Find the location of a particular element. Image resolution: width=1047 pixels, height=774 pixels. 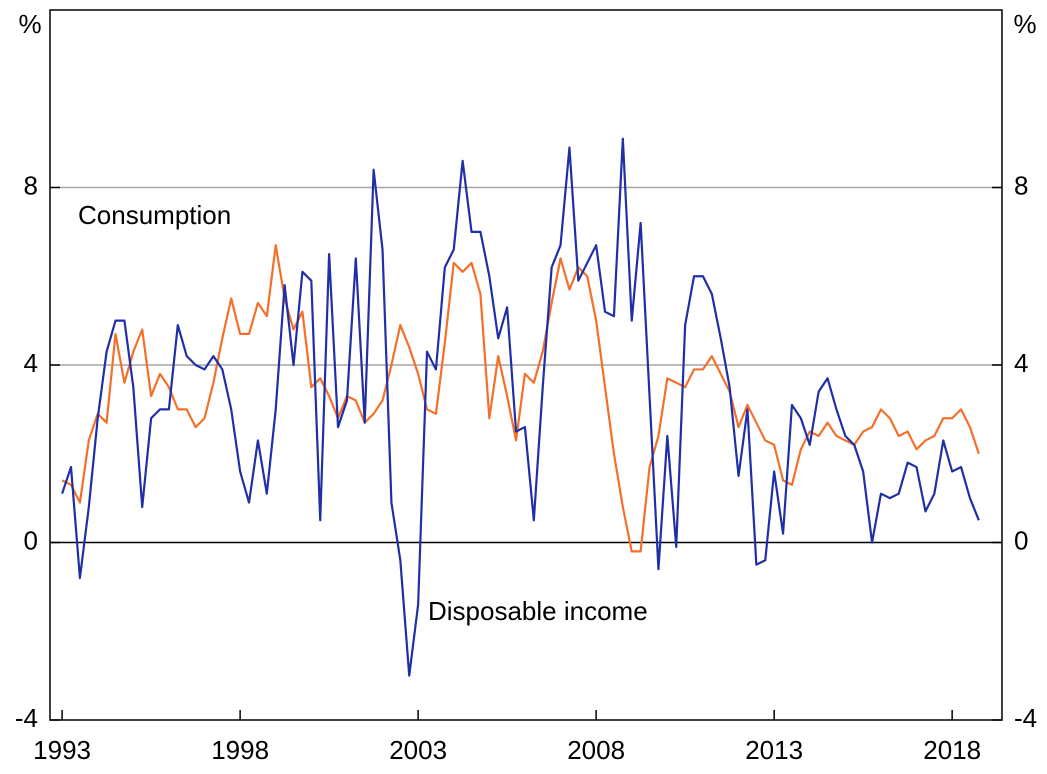

y-tick-label: 4 is located at coordinates (31, 363).